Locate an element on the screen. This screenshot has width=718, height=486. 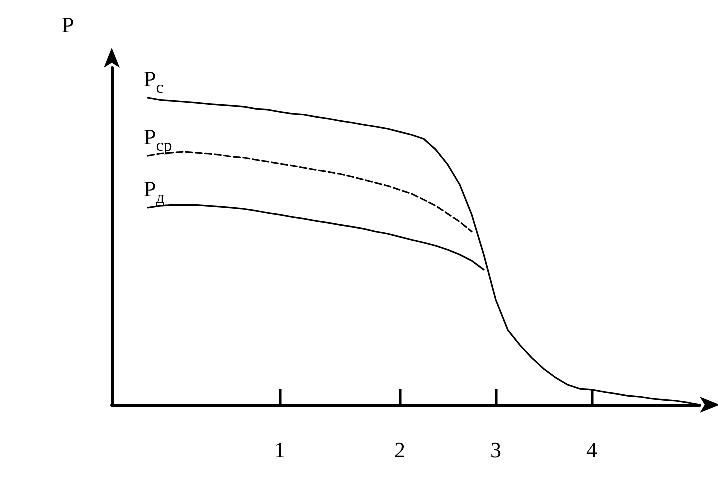
x-tick-label: 4 is located at coordinates (592, 450).